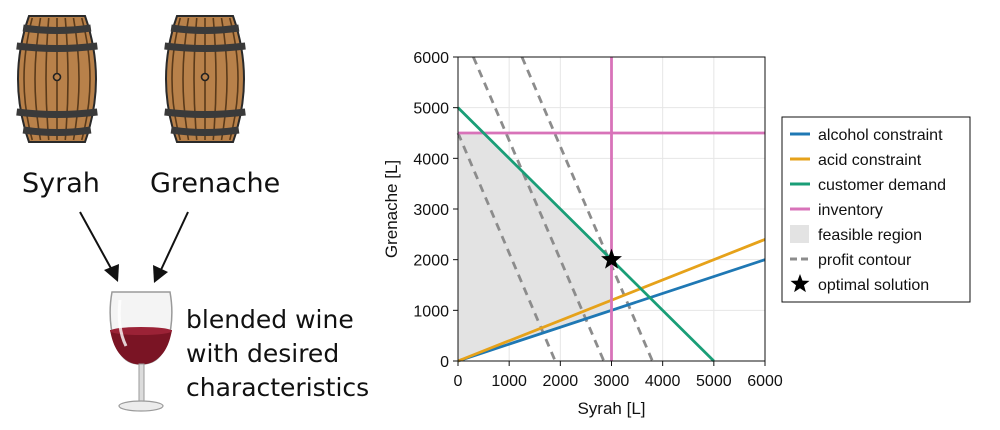 This screenshot has width=1000, height=430. What do you see at coordinates (714, 381) in the screenshot?
I see `x-tick-label: 5000` at bounding box center [714, 381].